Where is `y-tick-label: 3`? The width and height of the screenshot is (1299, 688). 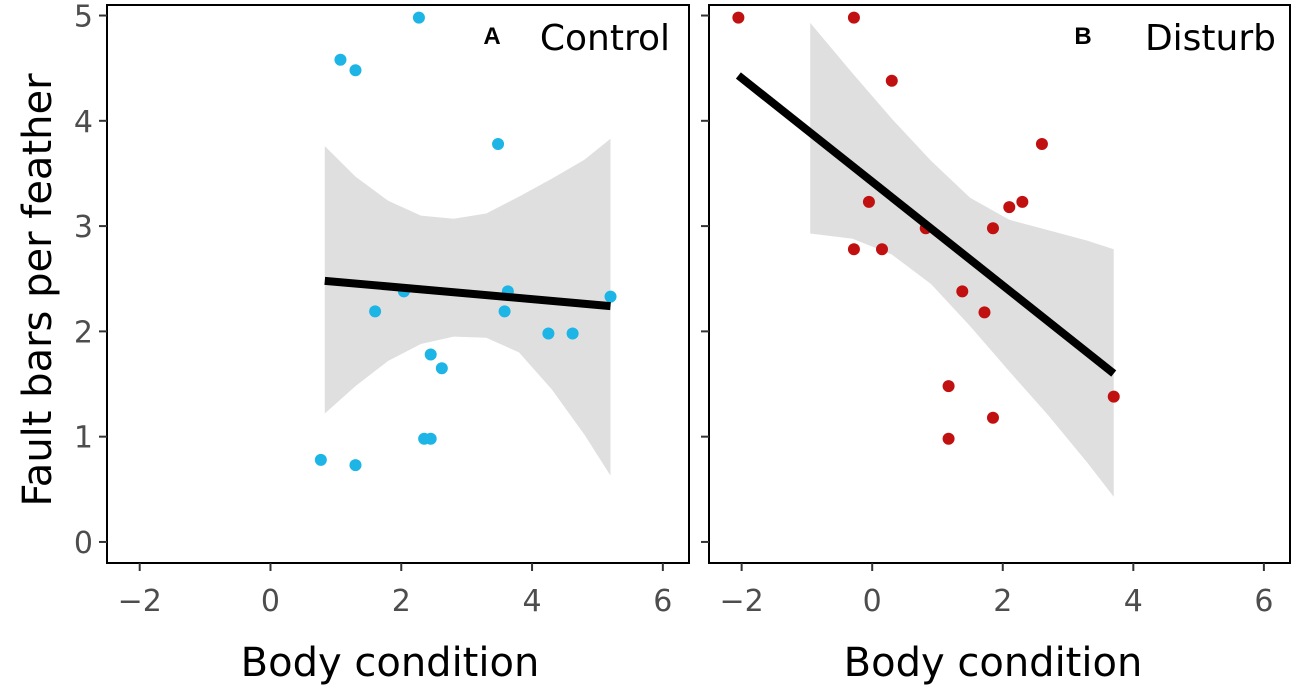
y-tick-label: 3 is located at coordinates (83, 227).